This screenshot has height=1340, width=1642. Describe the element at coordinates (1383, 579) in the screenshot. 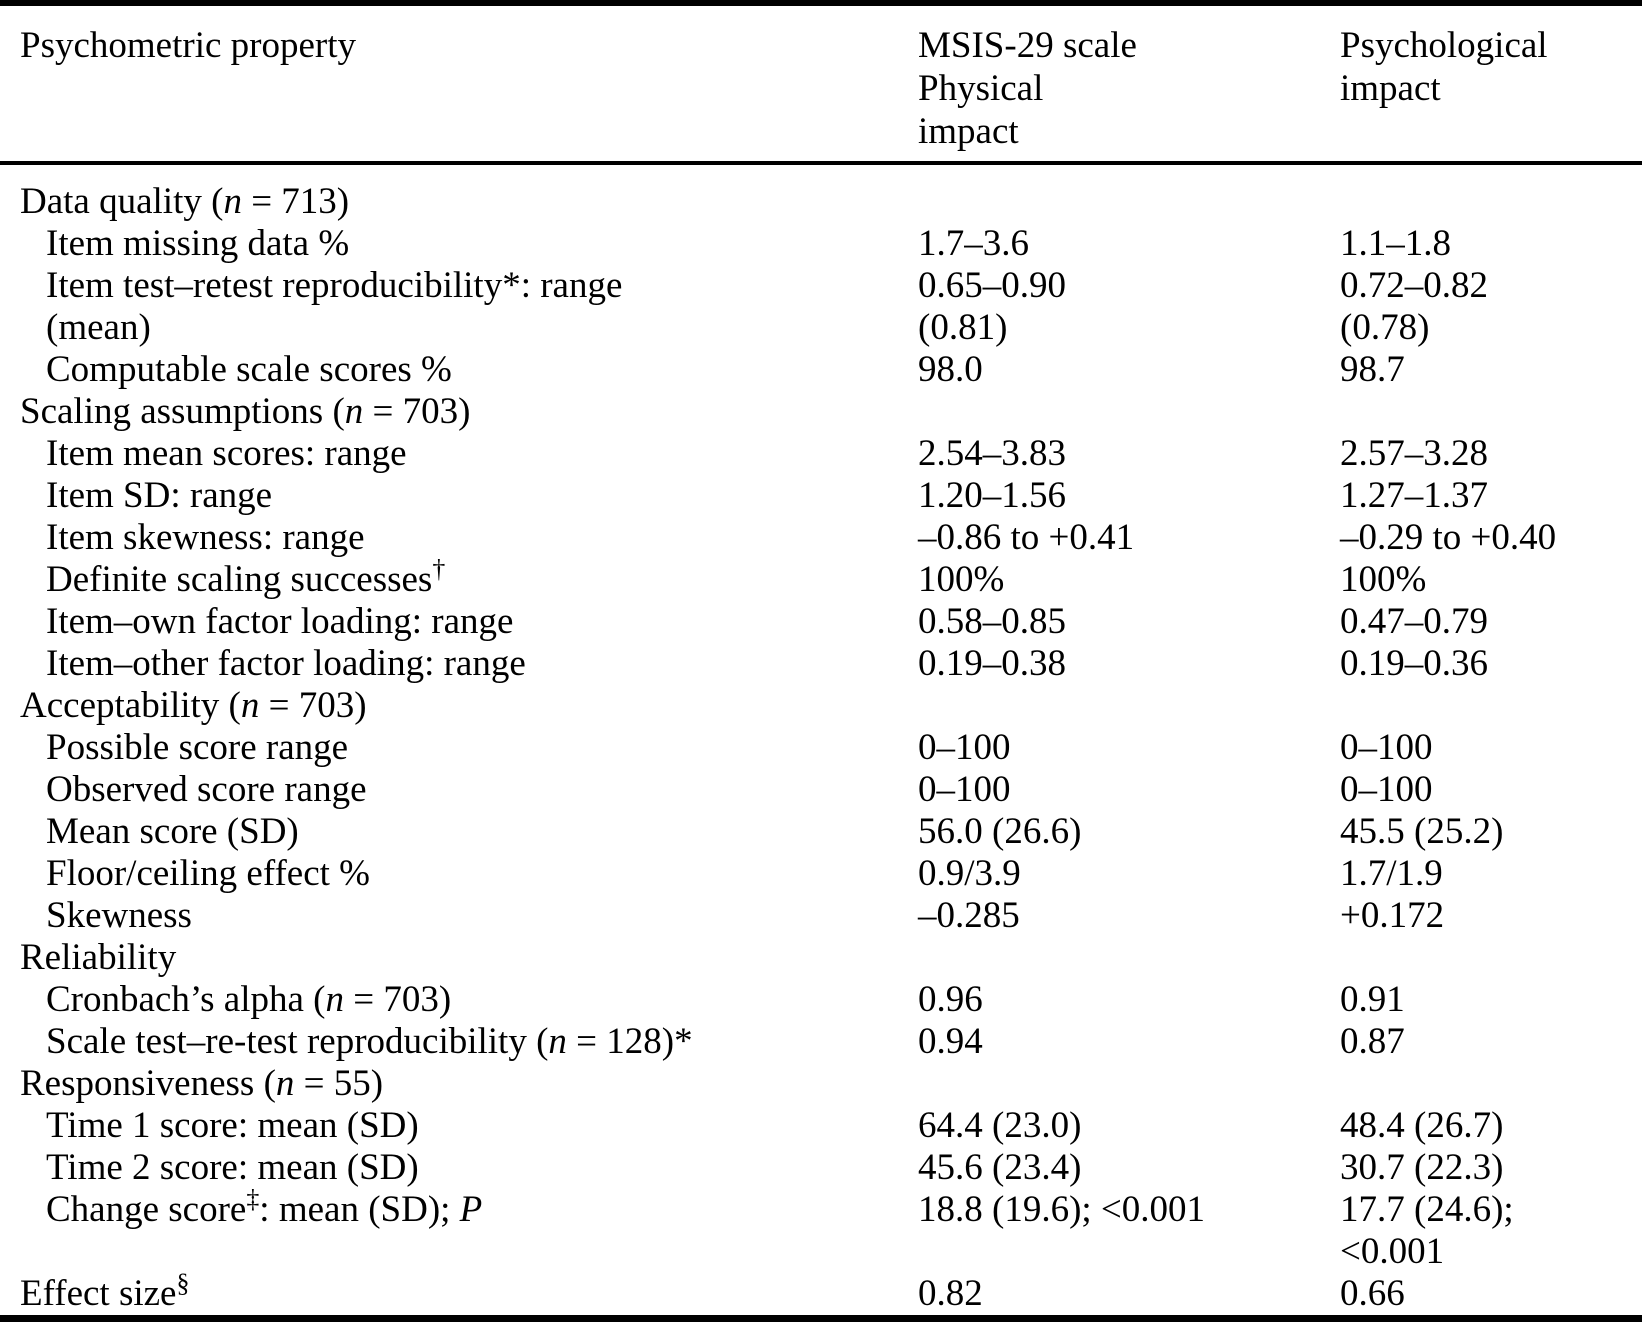

I see `psychological-impact-value: 100%` at that location.